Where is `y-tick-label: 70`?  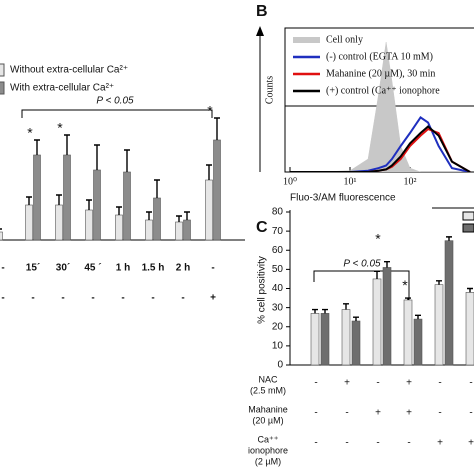 y-tick-label: 70 is located at coordinates (278, 231).